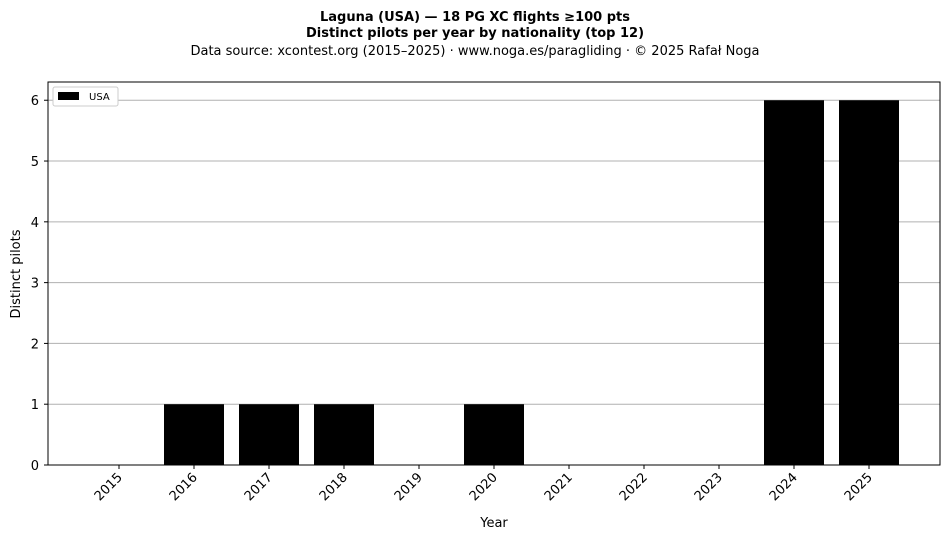 The height and width of the screenshot is (543, 950). I want to click on bar-2016, so click(194, 434).